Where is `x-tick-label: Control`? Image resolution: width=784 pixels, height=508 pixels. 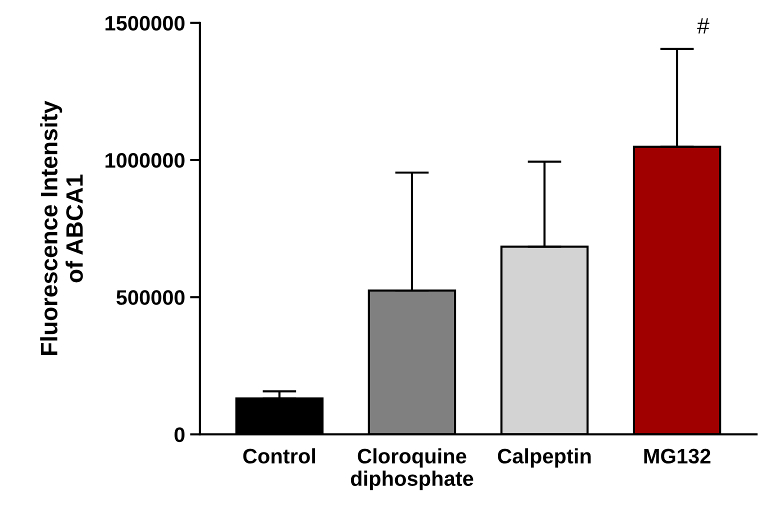 x-tick-label: Control is located at coordinates (279, 456).